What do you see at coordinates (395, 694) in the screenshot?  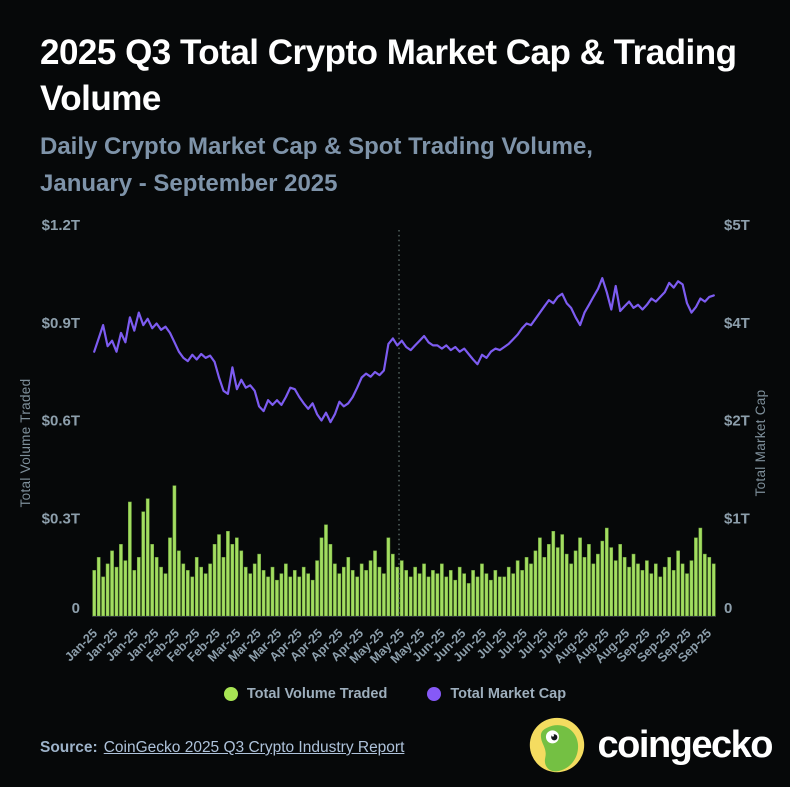 I see `chart-legend: Total Volume Traded Total Market Cap` at bounding box center [395, 694].